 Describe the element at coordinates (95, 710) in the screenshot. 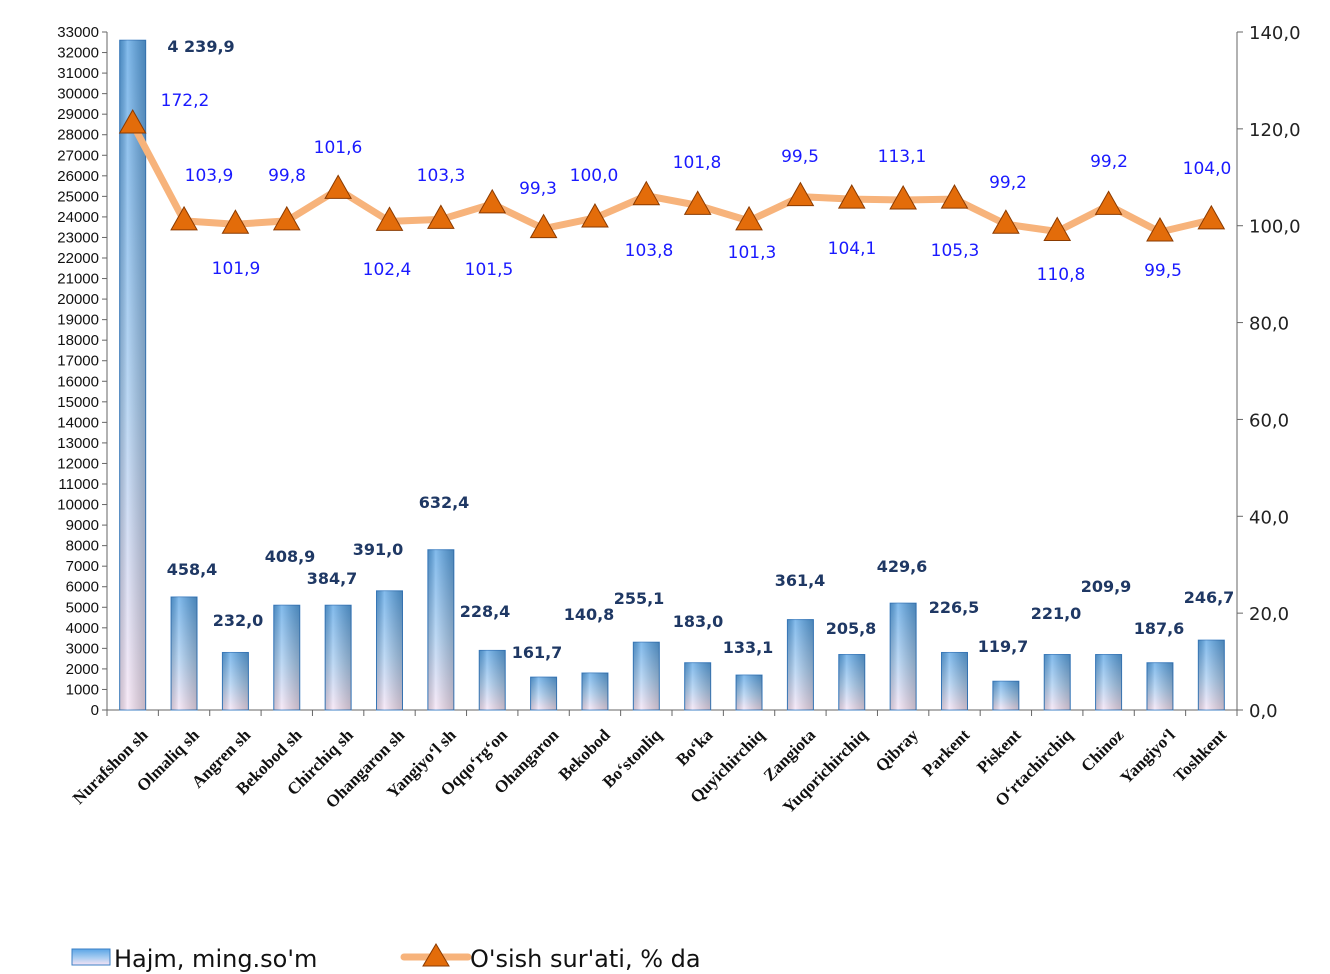

I see `y-tick-label-left: 0` at that location.